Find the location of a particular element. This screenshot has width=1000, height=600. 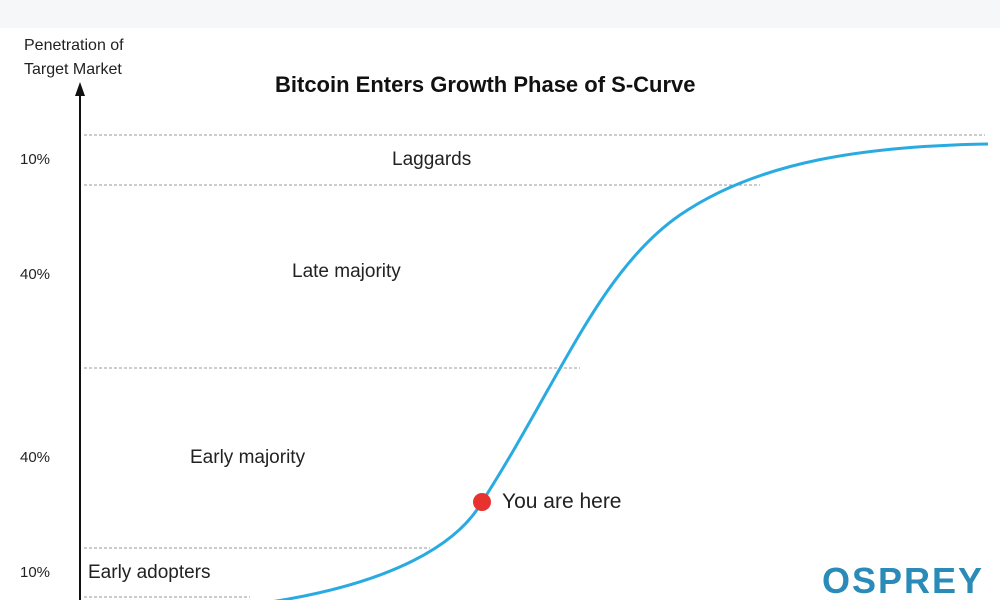

segment-label-early-majority: Early majority is located at coordinates (248, 457).